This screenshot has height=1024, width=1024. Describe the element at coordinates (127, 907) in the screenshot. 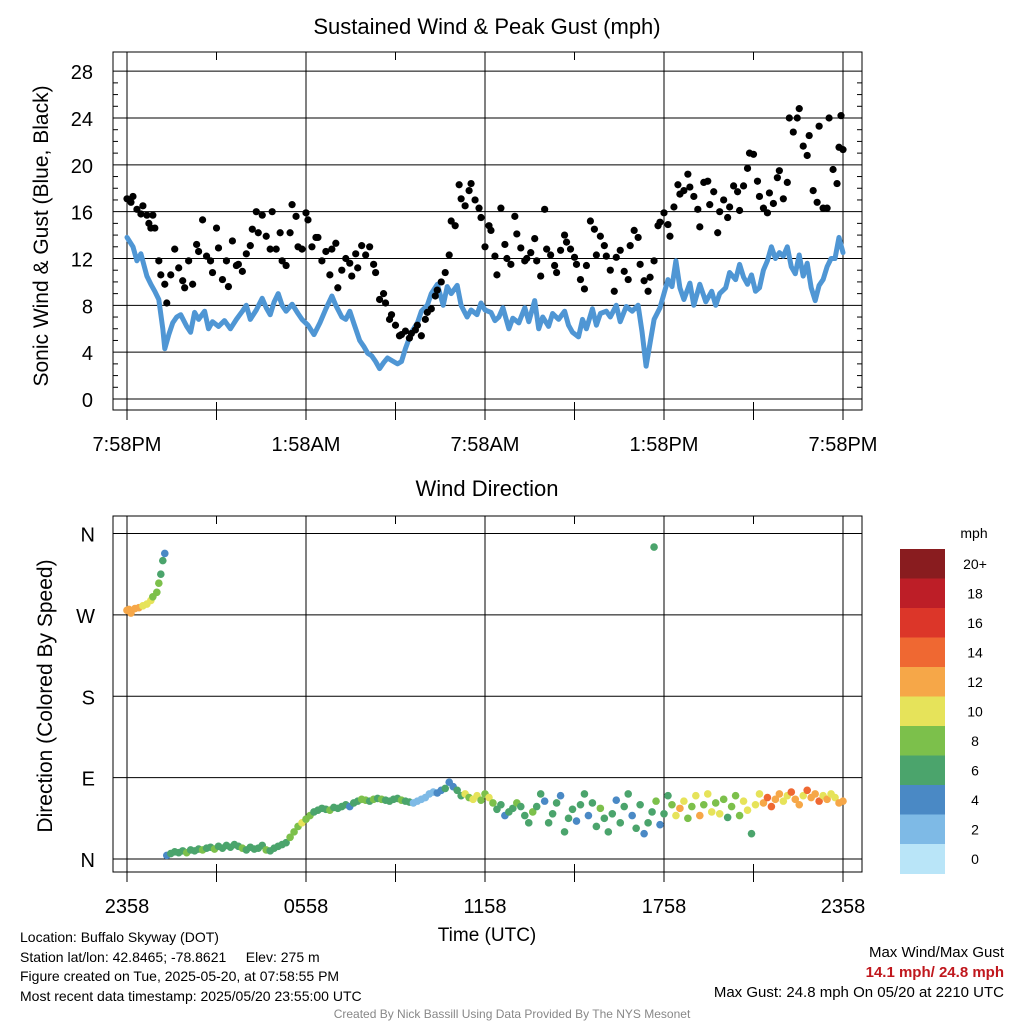

I see `direction-x-tick-label: 2358` at that location.